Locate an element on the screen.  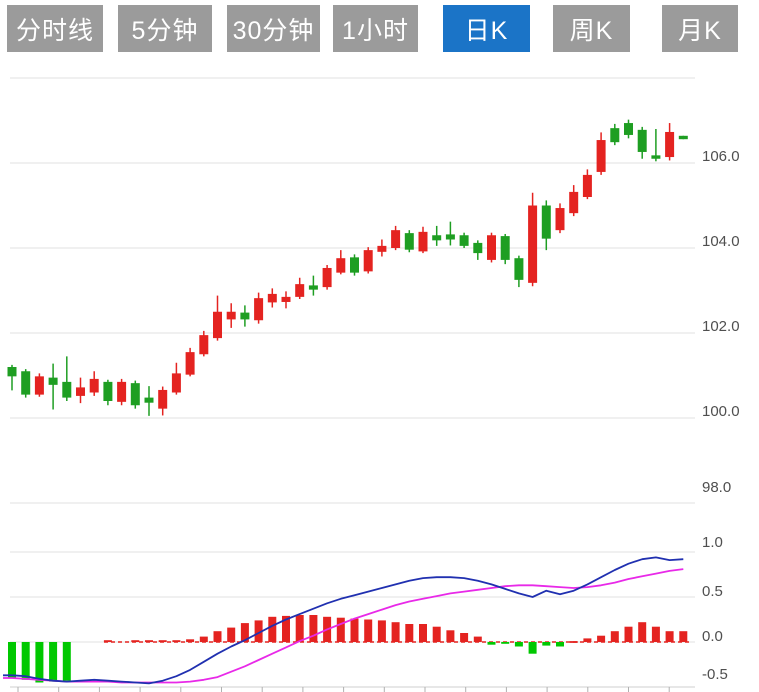
price-axis-label: 102.0 is located at coordinates (721, 326).